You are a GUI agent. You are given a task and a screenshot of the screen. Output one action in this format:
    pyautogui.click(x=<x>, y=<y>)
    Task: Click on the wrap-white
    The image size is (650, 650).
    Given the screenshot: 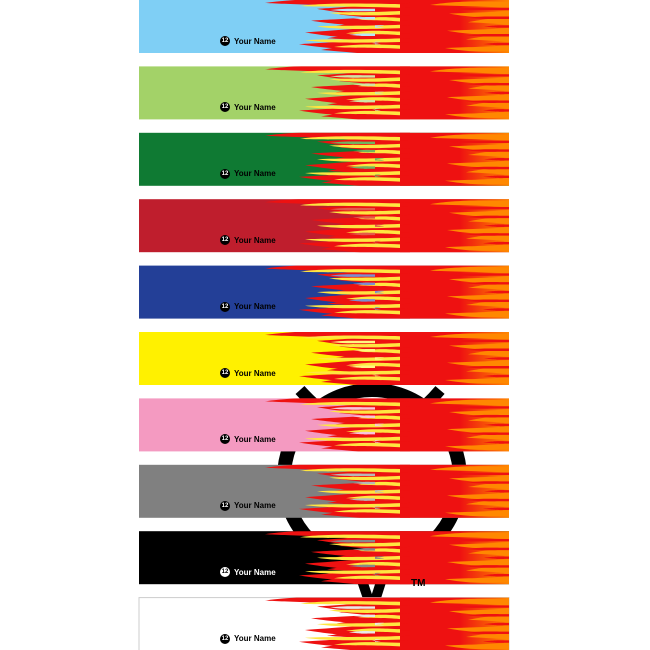 What is the action you would take?
    pyautogui.click(x=324, y=623)
    